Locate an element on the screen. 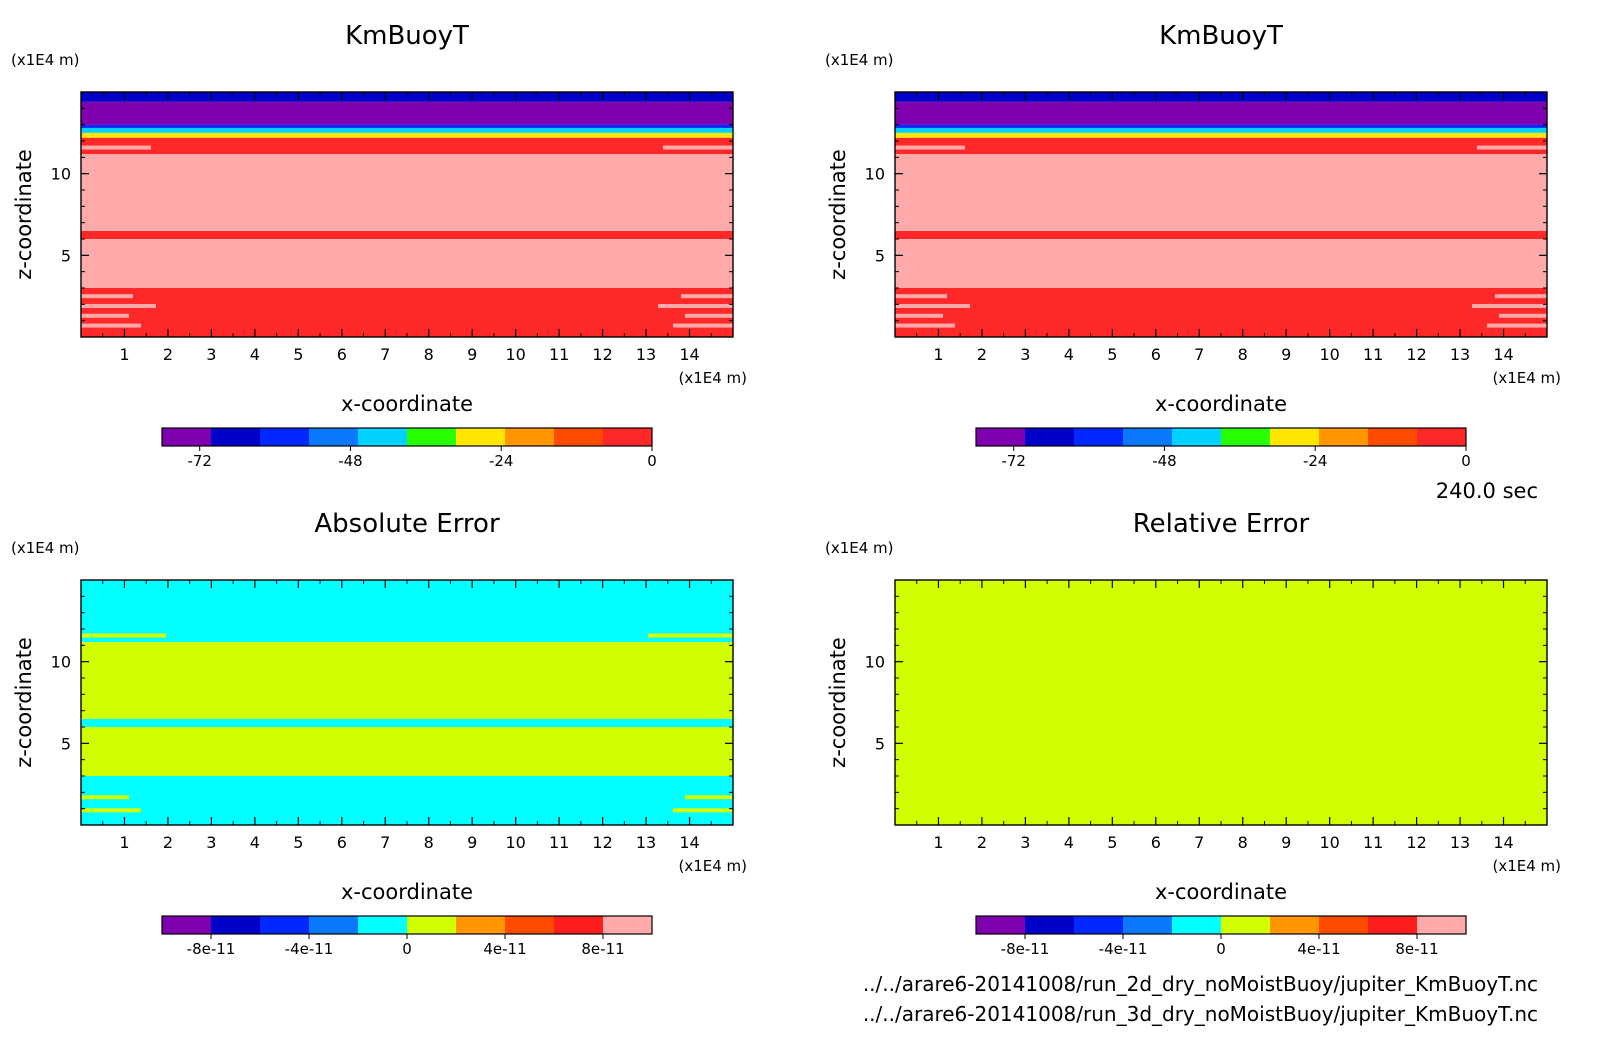 This screenshot has width=1604, height=1054. colorbar-tick-label: 8e-11 is located at coordinates (602, 949).